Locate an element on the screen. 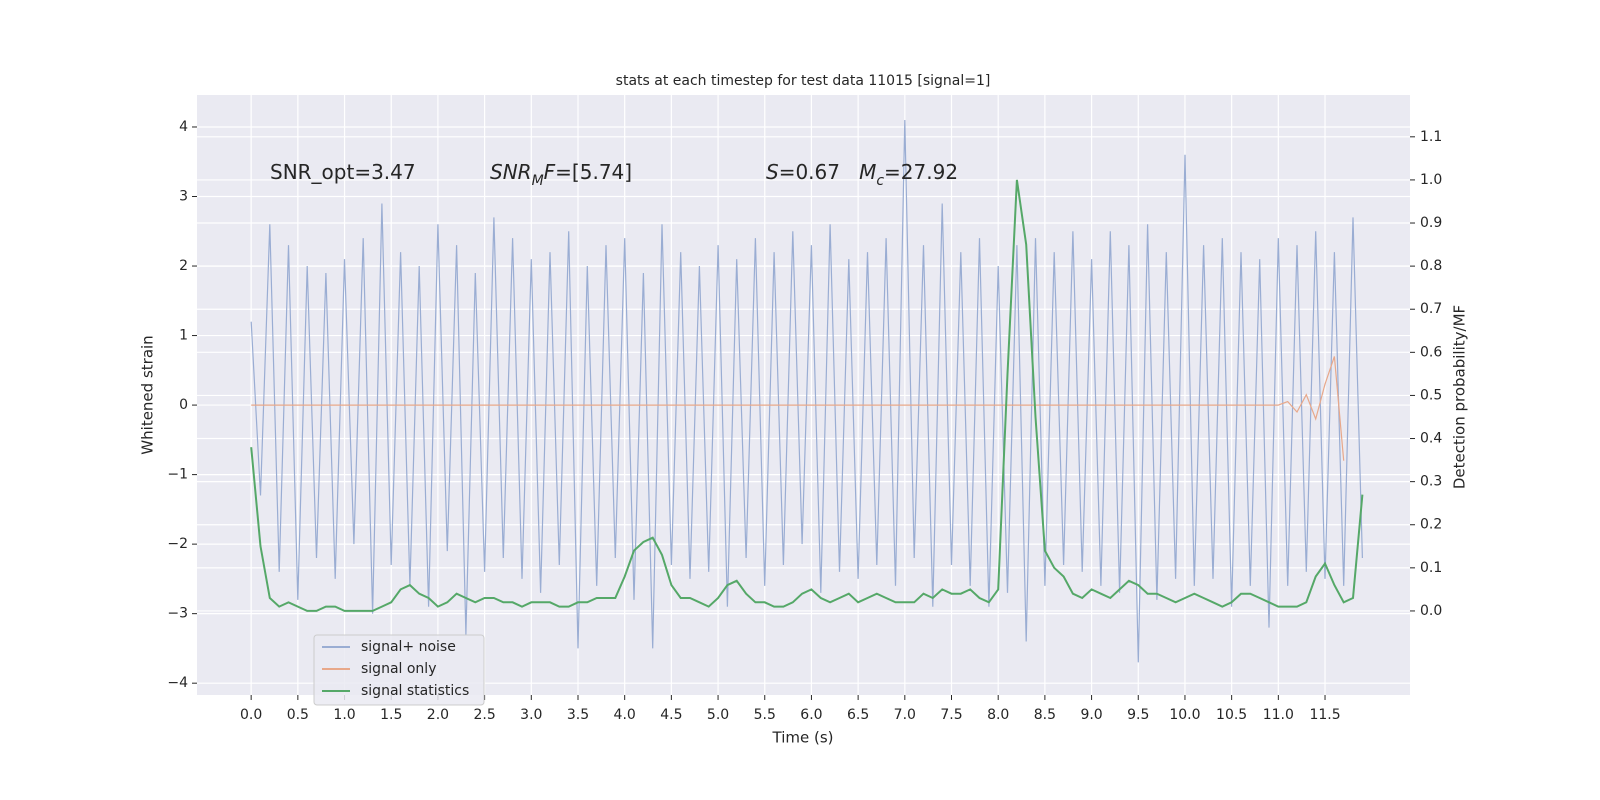 The image size is (1600, 800). y-tick-label: 4 is located at coordinates (183, 127).